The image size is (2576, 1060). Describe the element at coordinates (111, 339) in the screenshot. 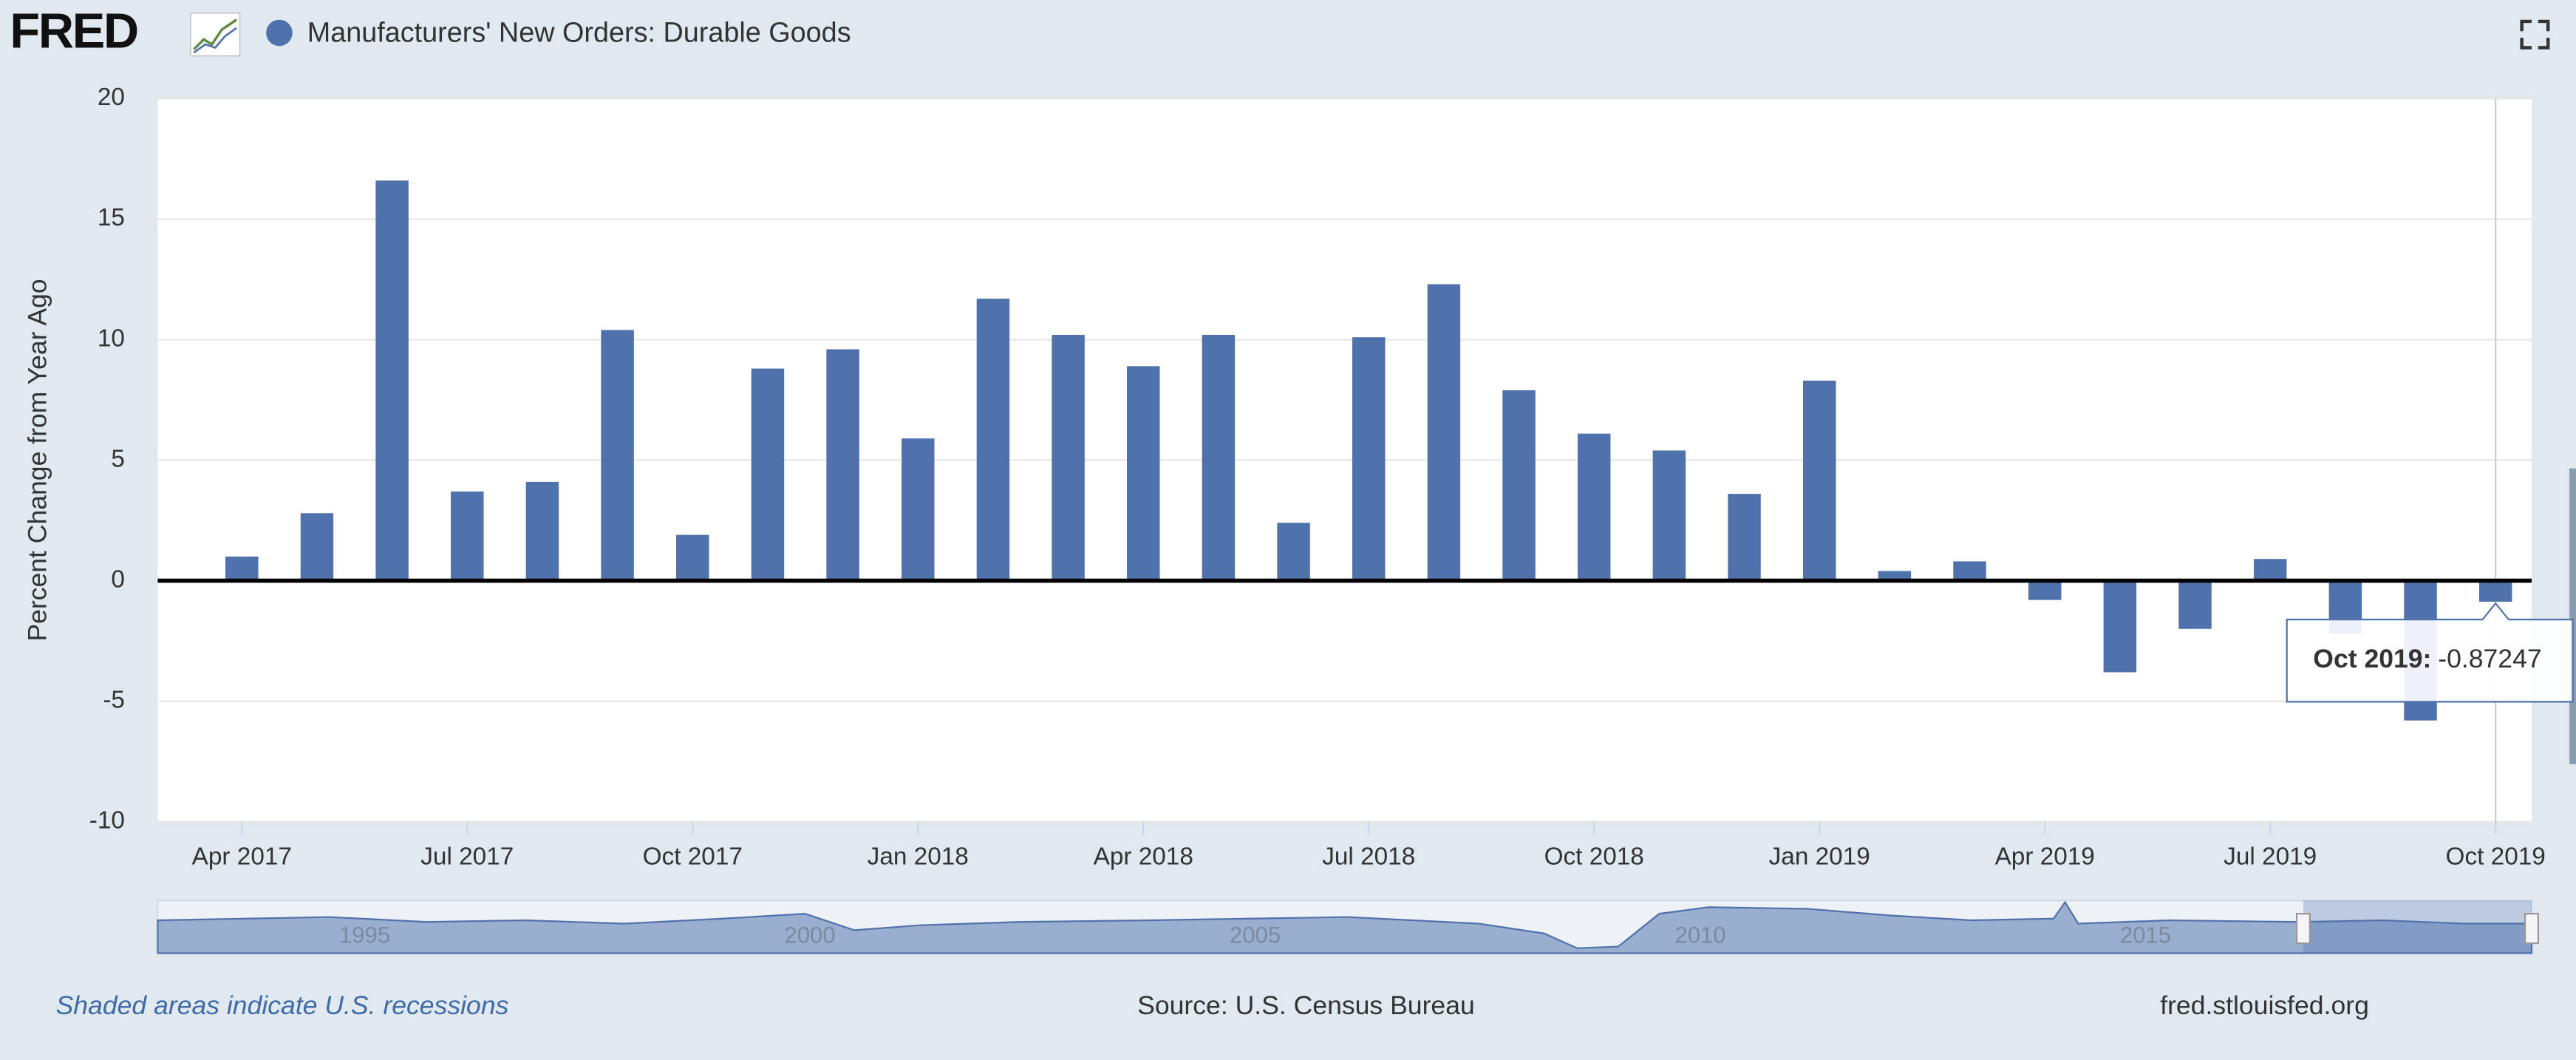

I see `y-tick-label: 10` at that location.